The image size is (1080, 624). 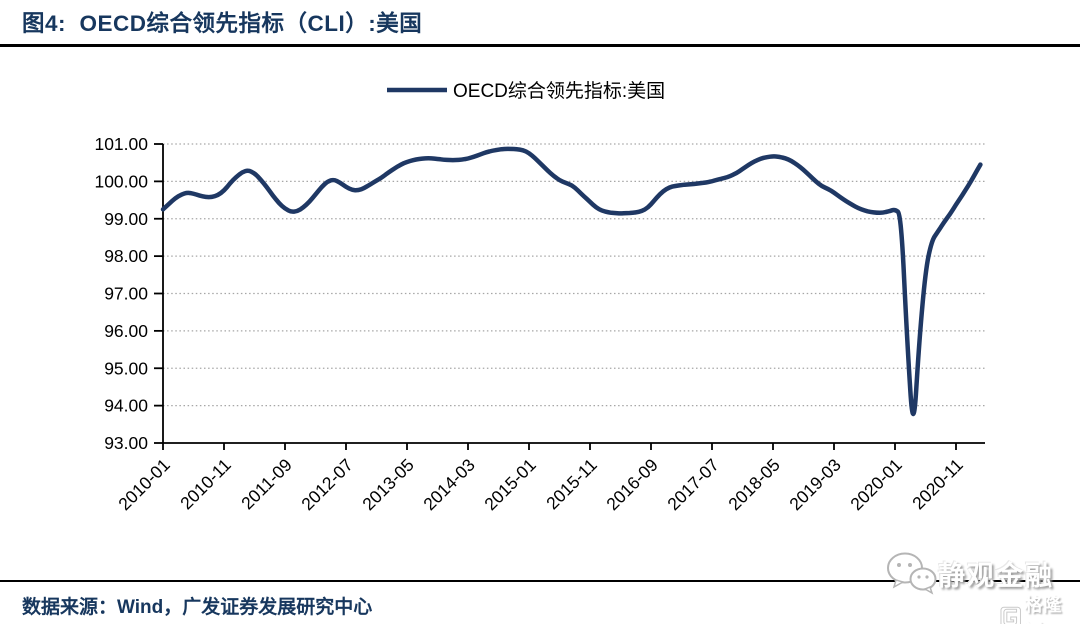 What do you see at coordinates (912, 573) in the screenshot?
I see `wechat-icon` at bounding box center [912, 573].